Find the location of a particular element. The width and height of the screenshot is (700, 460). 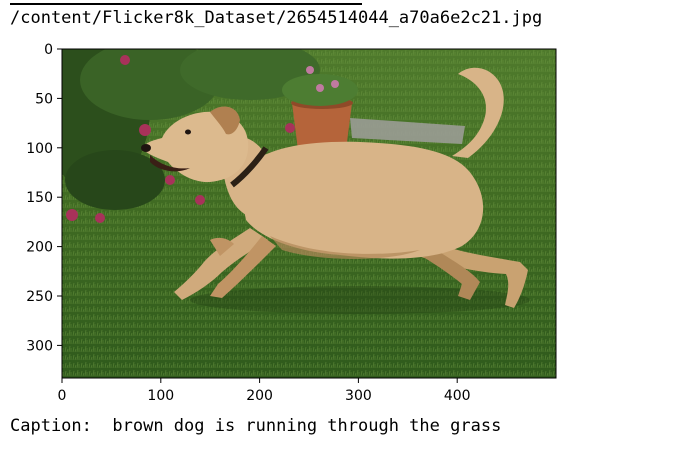

y-axis: 0 50 100 150 200 250 300 is located at coordinates (44, 198).